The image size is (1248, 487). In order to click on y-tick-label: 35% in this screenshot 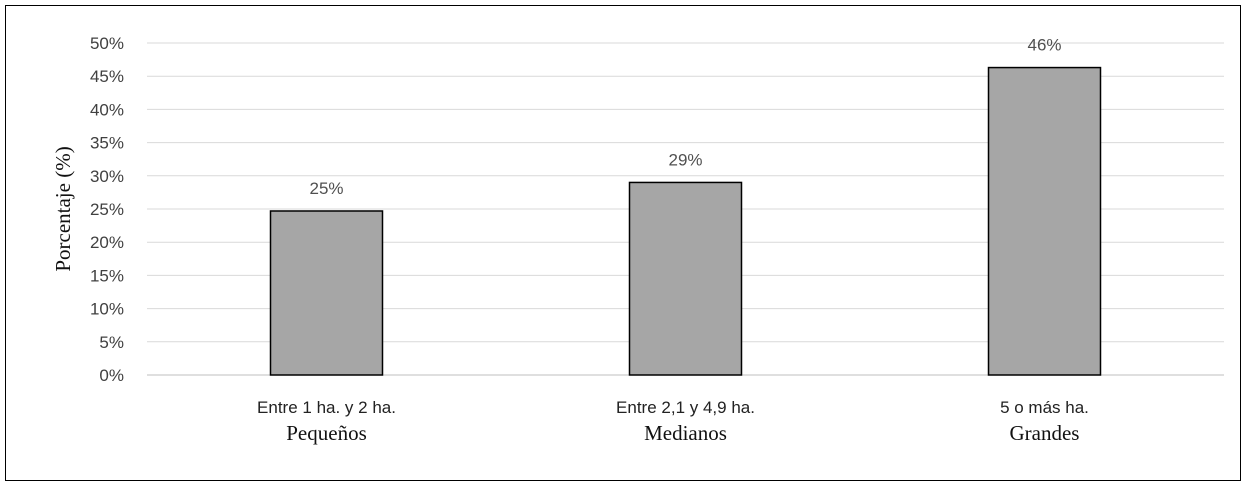, I will do `click(107, 143)`.